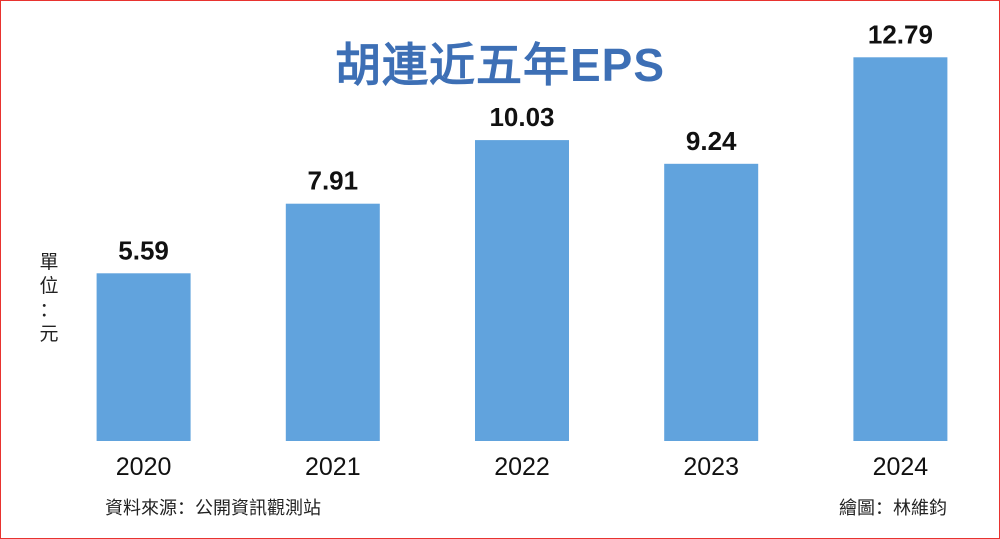 The width and height of the screenshot is (1000, 539). Describe the element at coordinates (333, 467) in the screenshot. I see `x-tick-label: 2021` at that location.